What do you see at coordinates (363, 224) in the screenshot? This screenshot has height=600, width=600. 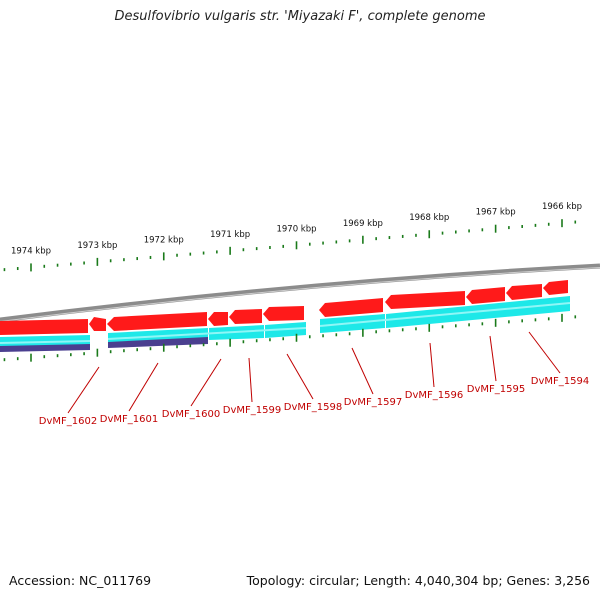 I see `scale-label: 1969 kbp` at bounding box center [363, 224].